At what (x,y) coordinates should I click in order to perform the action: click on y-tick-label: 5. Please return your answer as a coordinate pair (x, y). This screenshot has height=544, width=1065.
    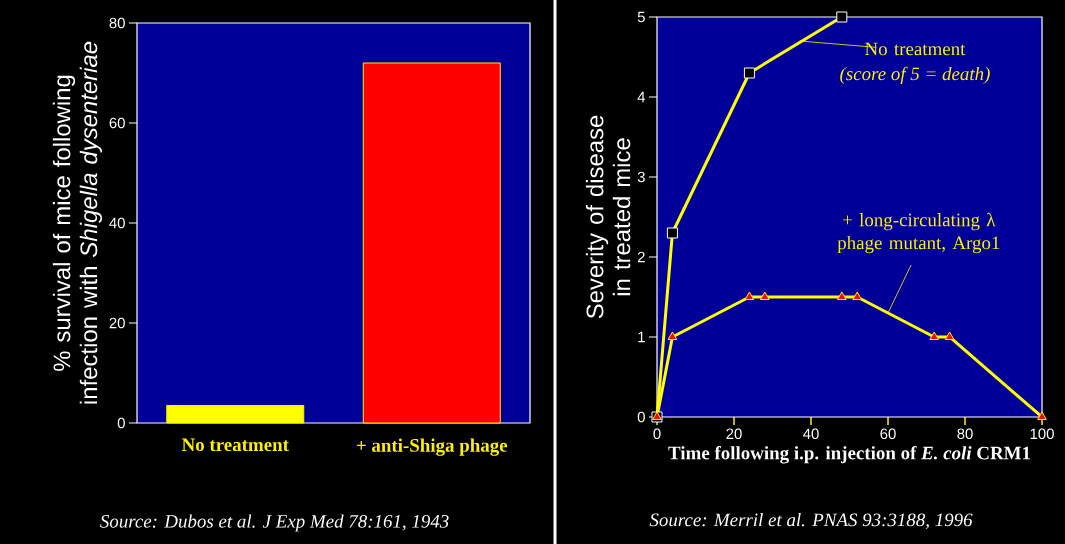
    Looking at the image, I should click on (641, 17).